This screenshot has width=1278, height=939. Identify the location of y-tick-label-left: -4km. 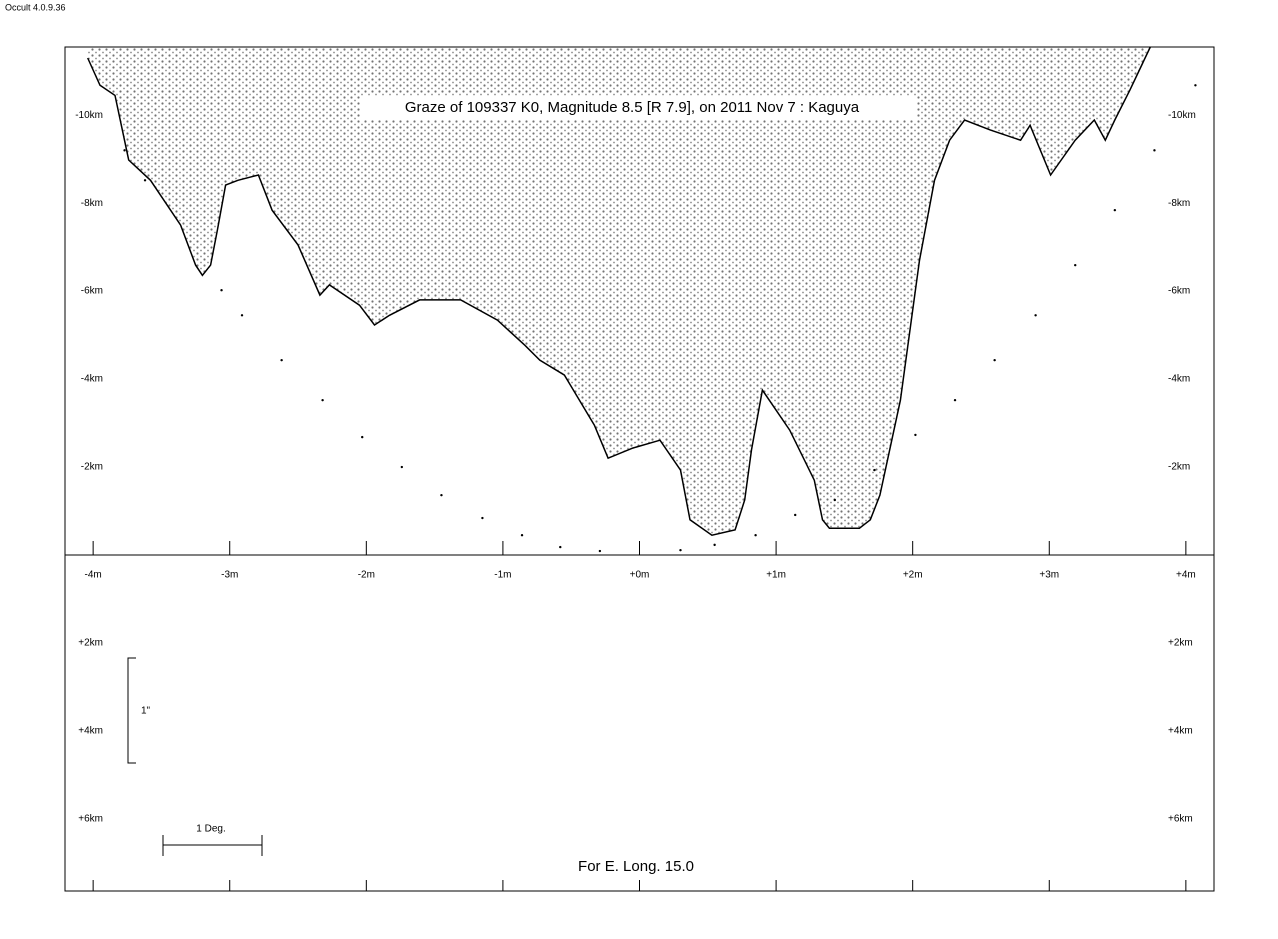
(92, 379).